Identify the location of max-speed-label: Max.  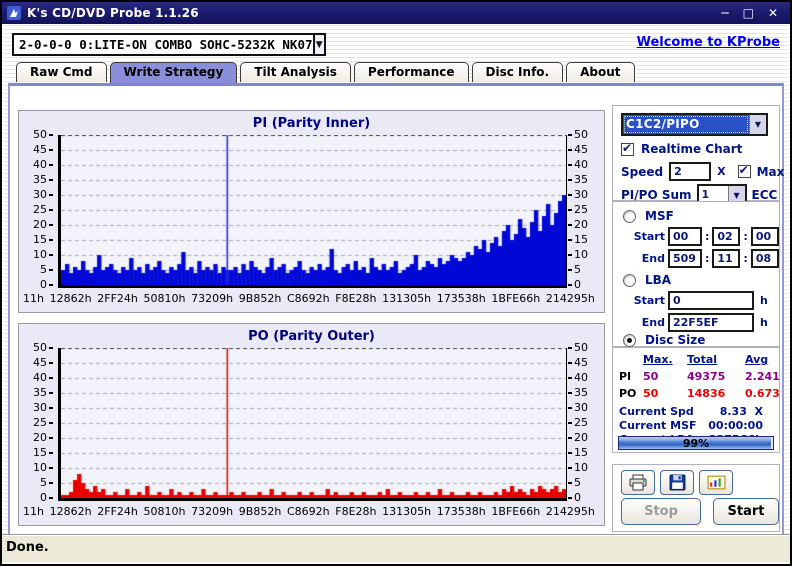
(770, 171).